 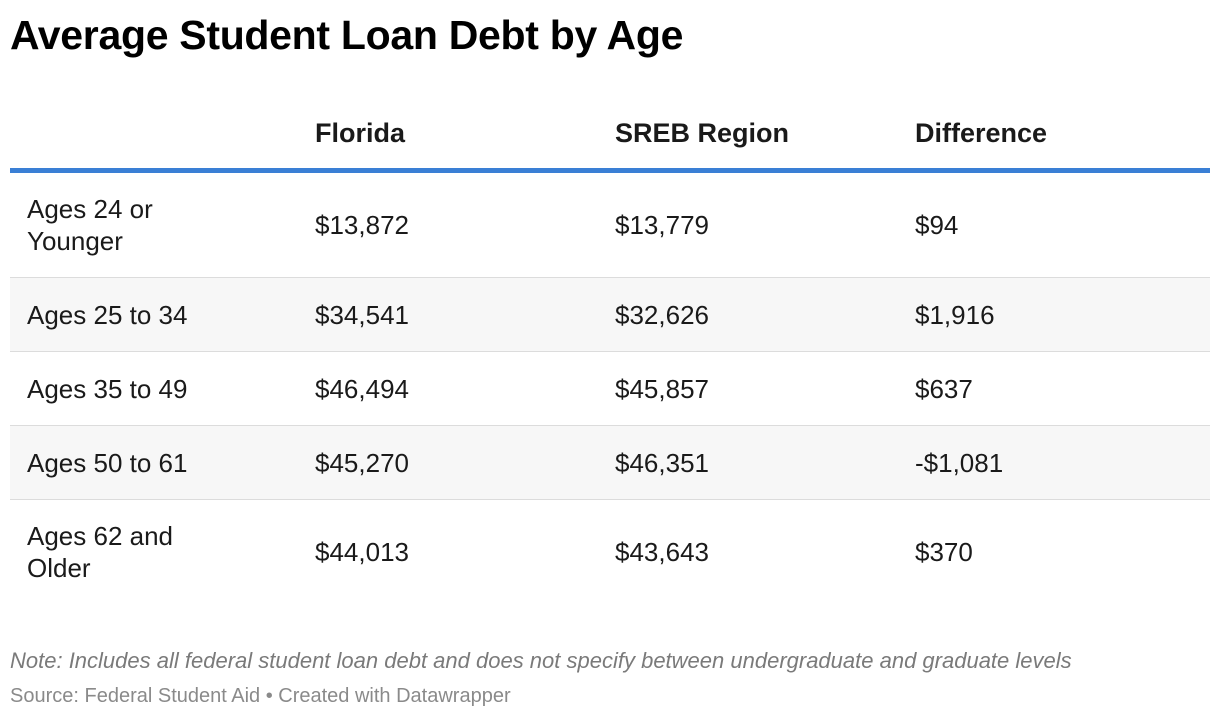 I want to click on row-label: Ages 24 or Younger, so click(x=90, y=225).